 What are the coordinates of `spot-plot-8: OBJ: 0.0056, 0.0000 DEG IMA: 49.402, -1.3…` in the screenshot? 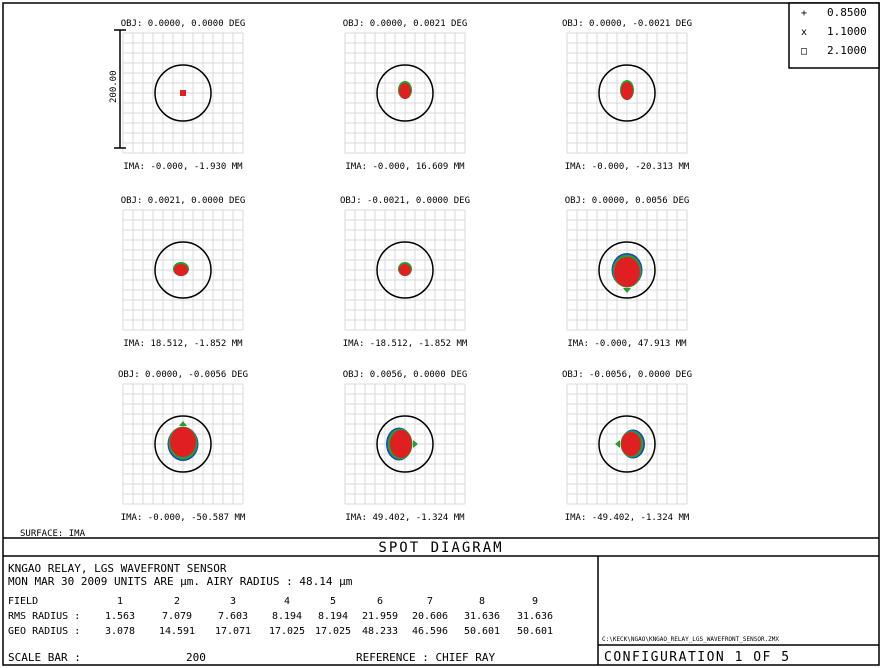 It's located at (405, 446).